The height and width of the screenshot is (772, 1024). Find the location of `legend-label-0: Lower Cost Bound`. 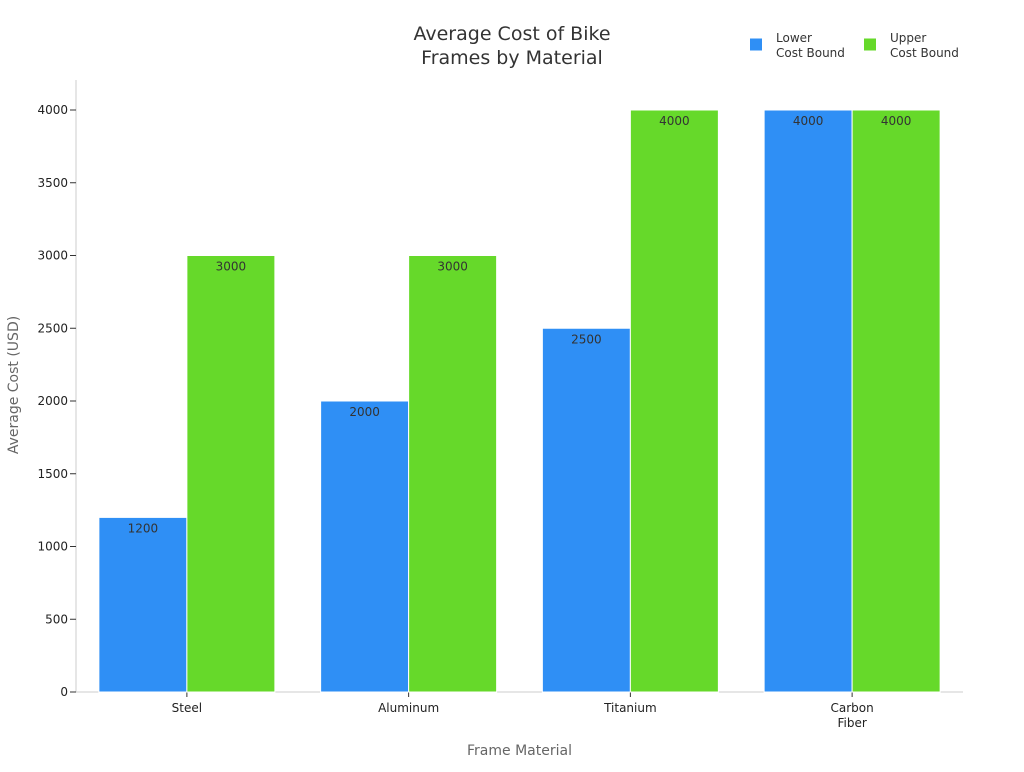

legend-label-0: Lower Cost Bound is located at coordinates (810, 45).